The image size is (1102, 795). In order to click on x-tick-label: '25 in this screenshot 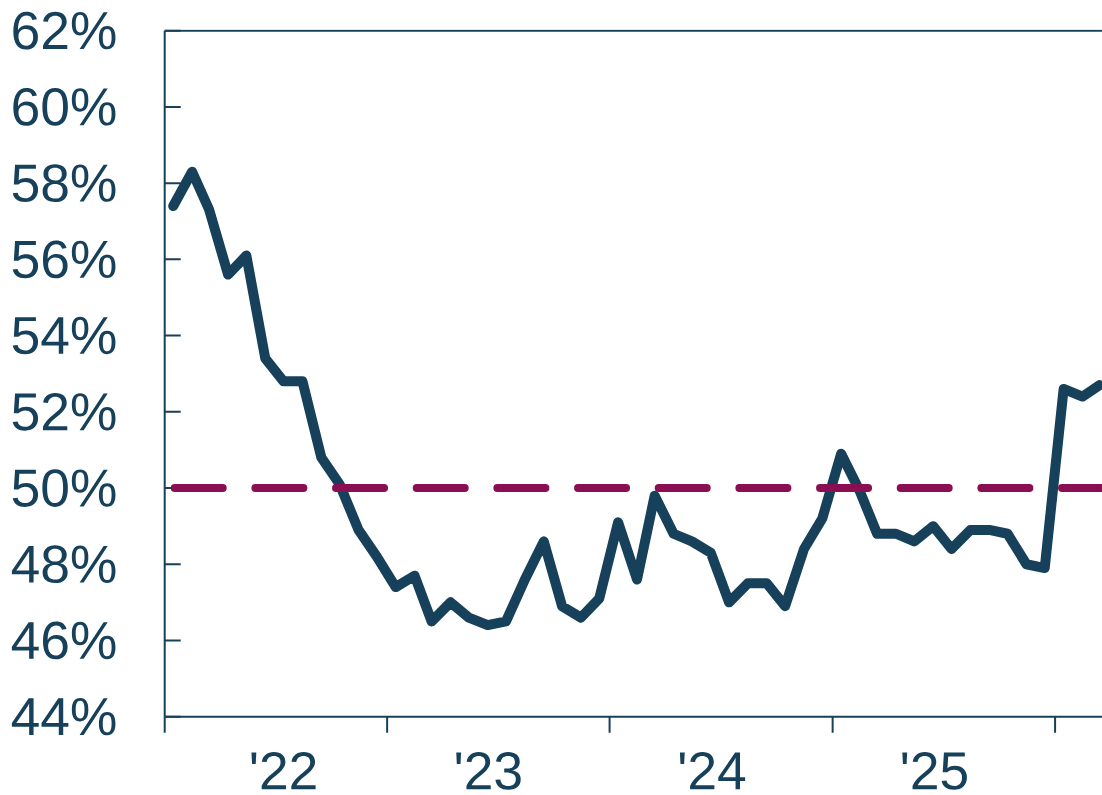, I will do `click(934, 771)`.